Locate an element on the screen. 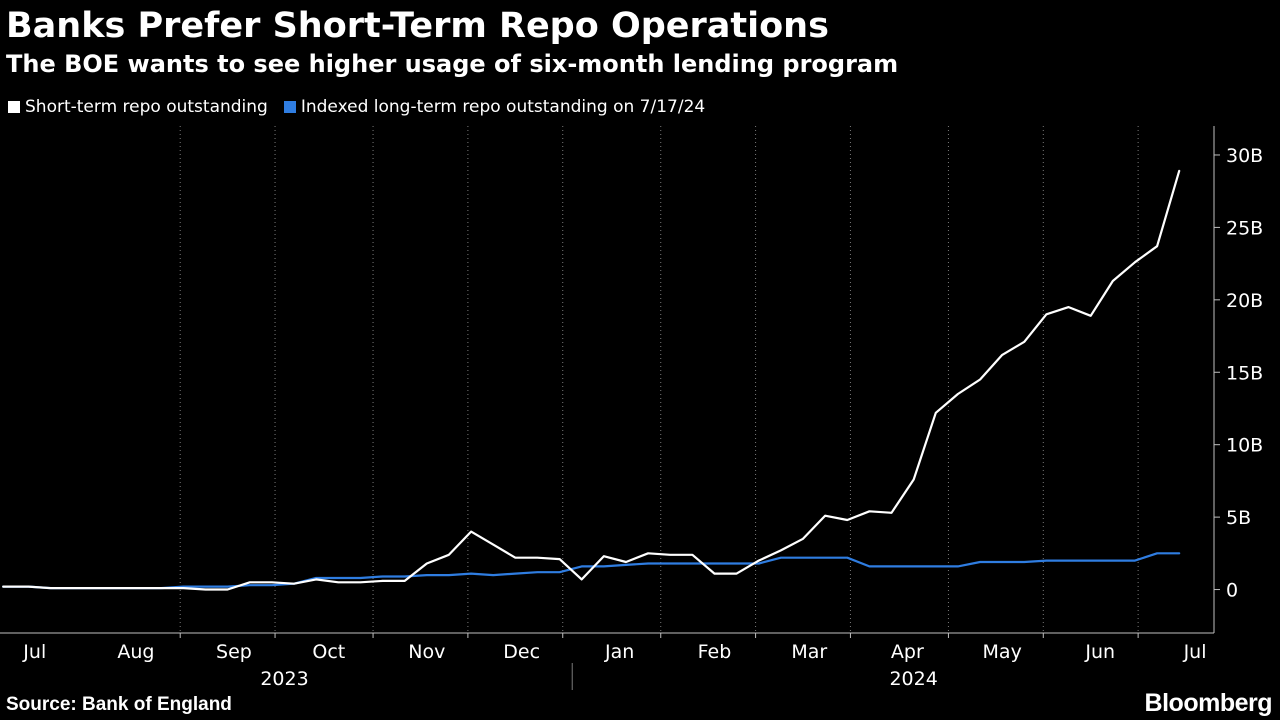 The height and width of the screenshot is (720, 1280). x-tick-label: Sep is located at coordinates (234, 652).